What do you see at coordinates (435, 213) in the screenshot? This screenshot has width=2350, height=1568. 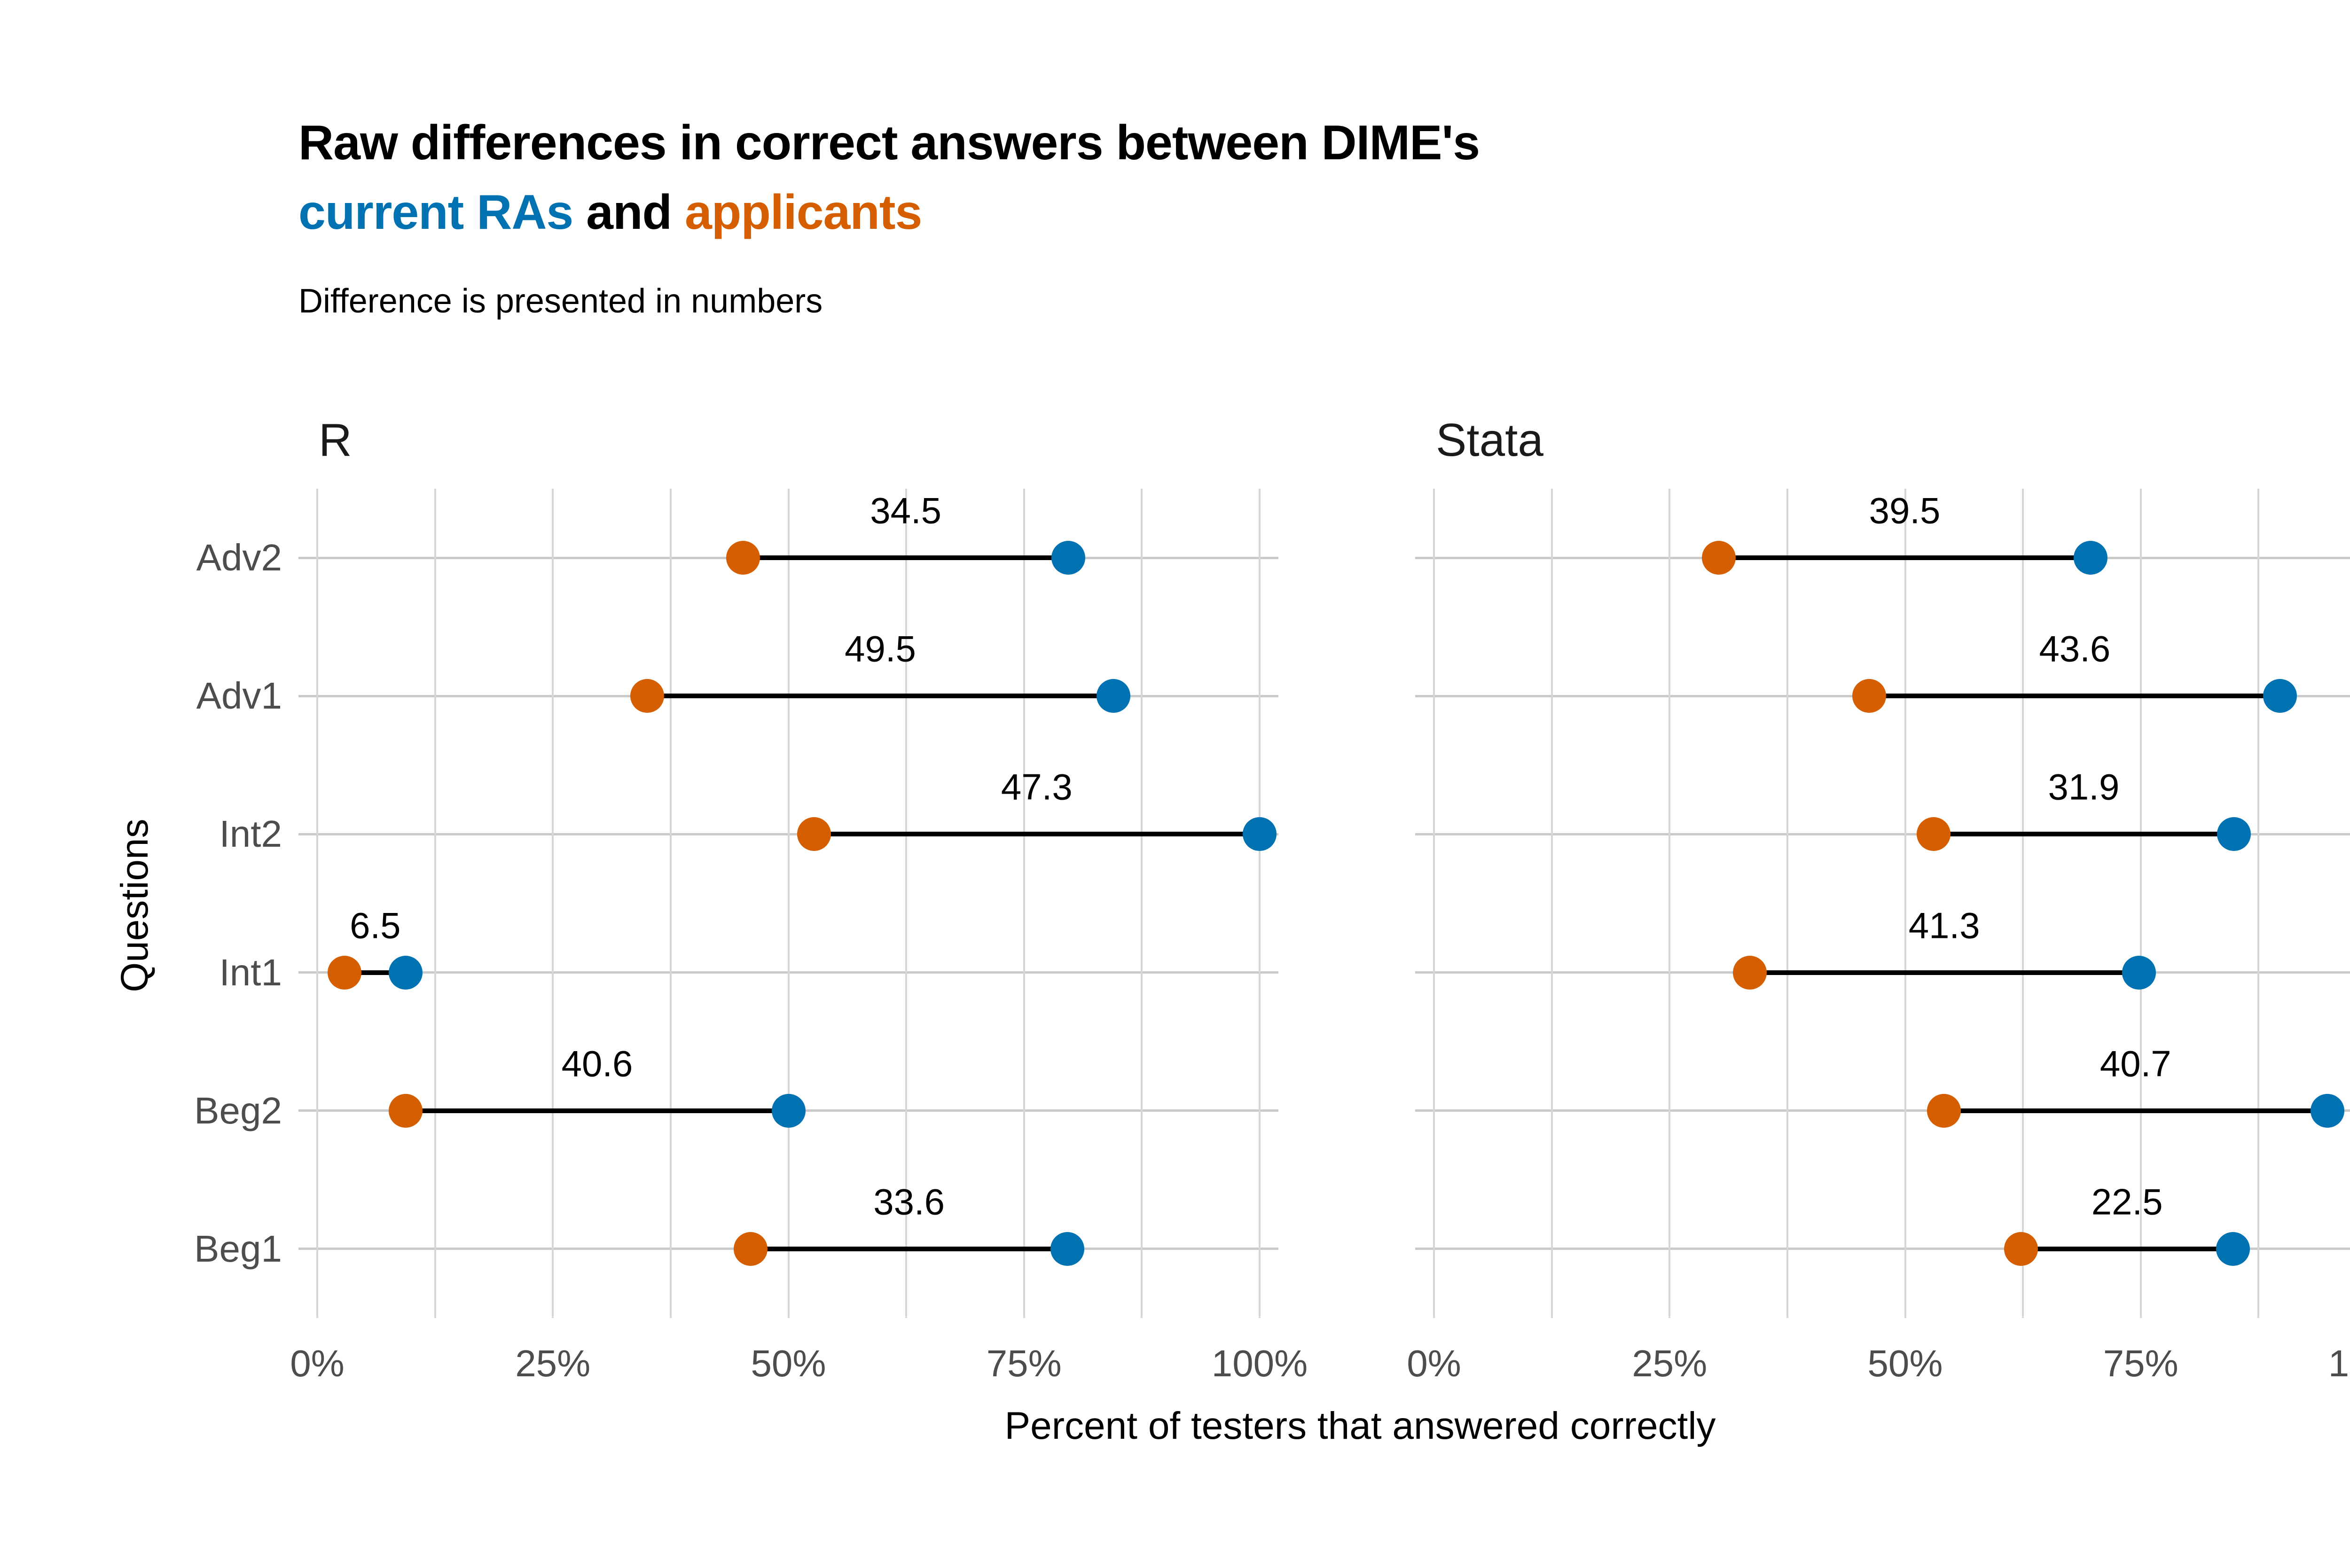 I see `title-series-current-ras: current RAs` at bounding box center [435, 213].